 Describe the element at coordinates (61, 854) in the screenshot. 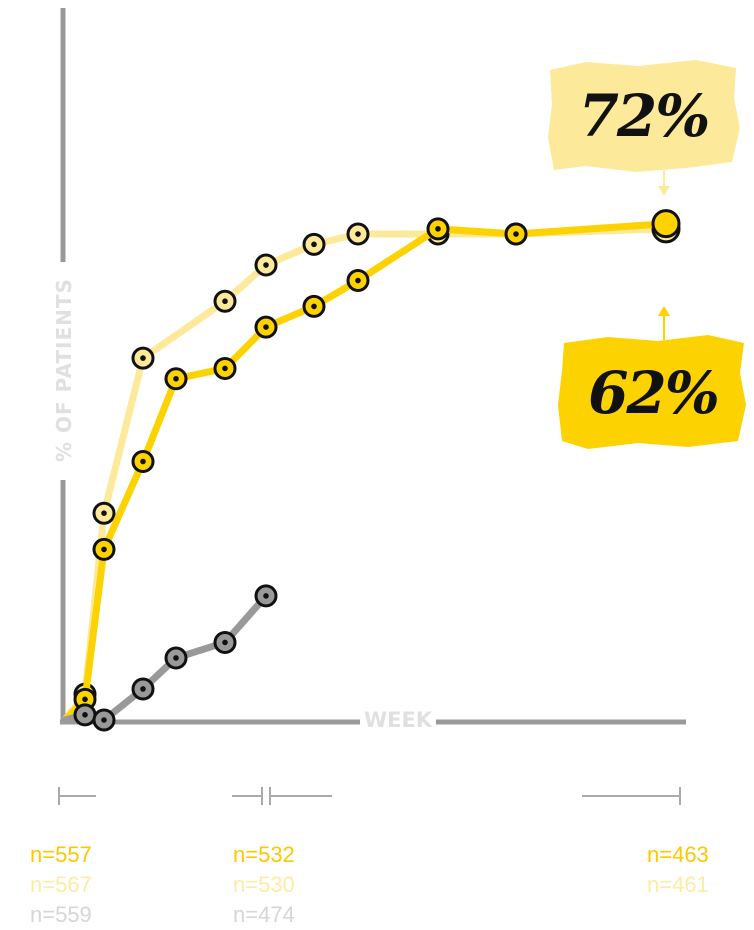

I see `n-count: n=557` at that location.